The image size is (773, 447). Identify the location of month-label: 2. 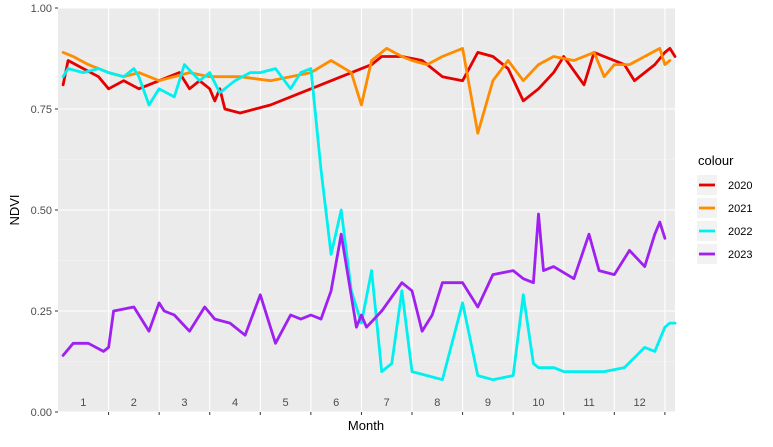
(134, 403).